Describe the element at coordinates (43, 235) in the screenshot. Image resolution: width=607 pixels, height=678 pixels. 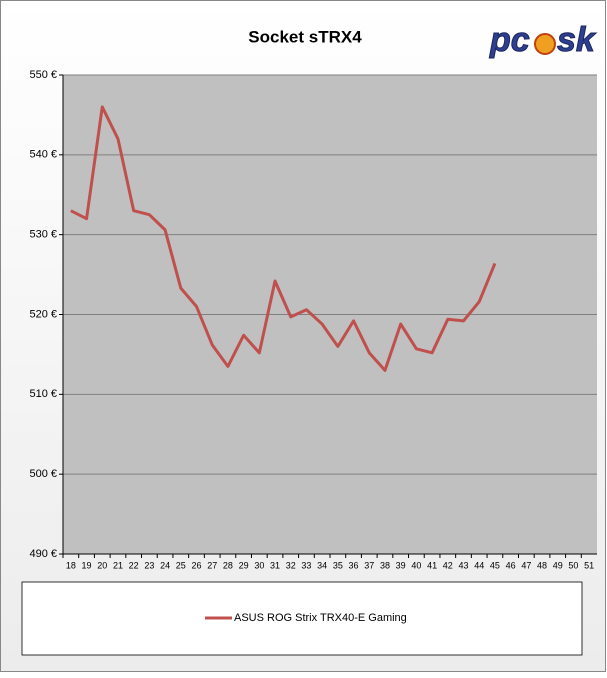
I see `y-tick-label: 530 €` at that location.